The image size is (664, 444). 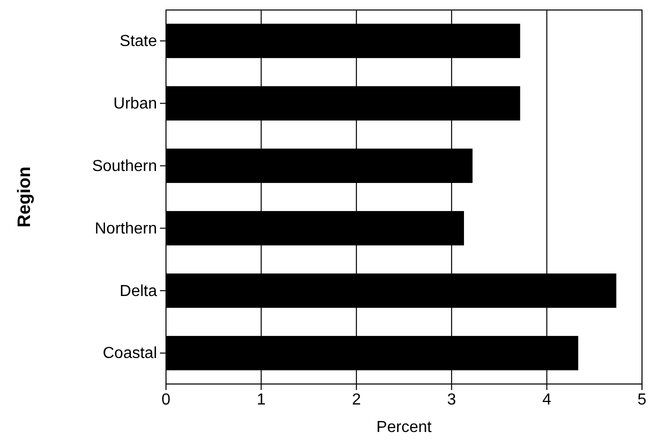 I want to click on x-tick-label: 0, so click(x=166, y=399).